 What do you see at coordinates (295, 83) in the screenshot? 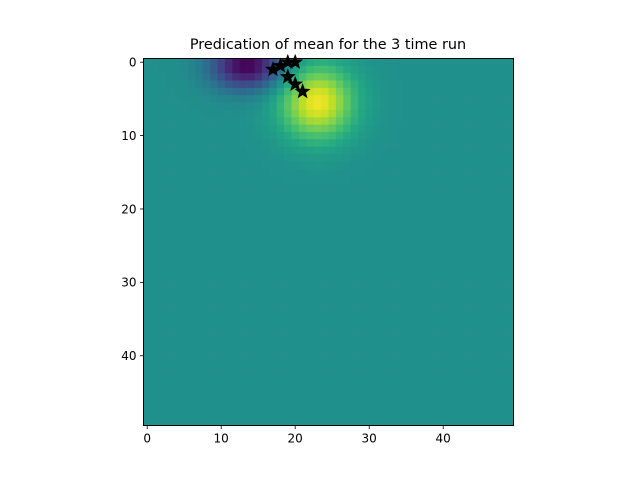
I see `star-marker` at bounding box center [295, 83].